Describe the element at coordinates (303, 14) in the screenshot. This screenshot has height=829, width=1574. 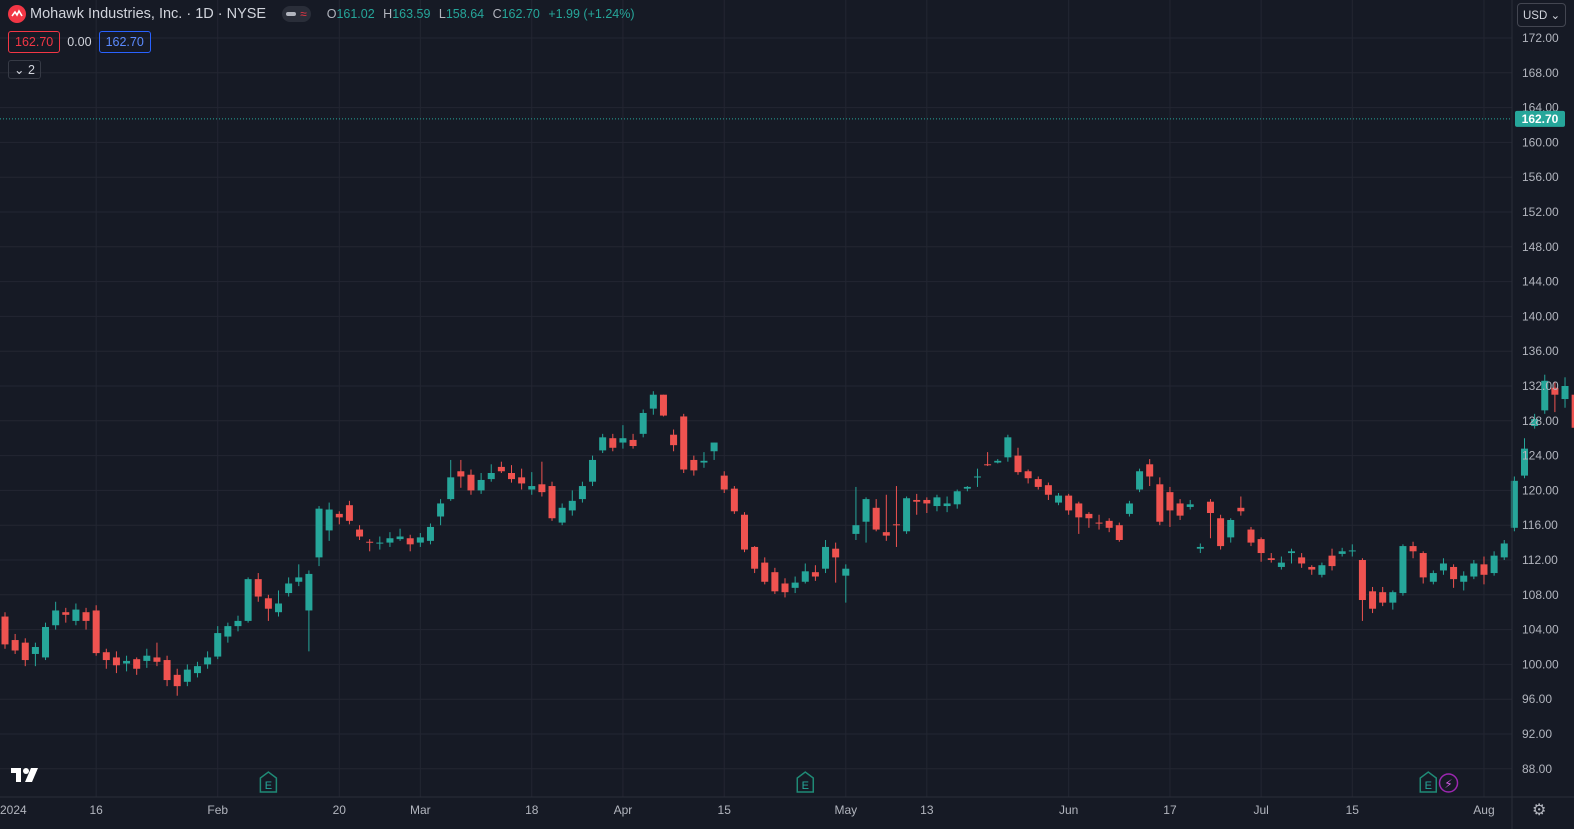
I see `wave-icon: ≈` at that location.